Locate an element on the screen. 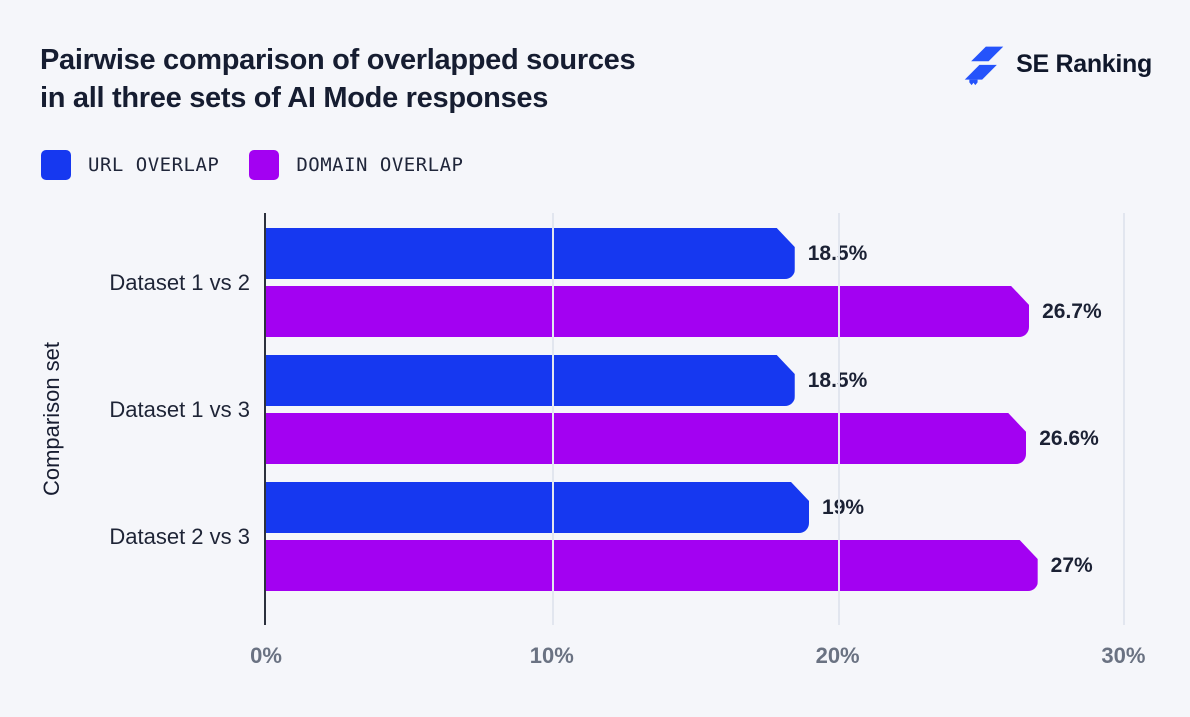  x-tick-label-10: 10% is located at coordinates (551, 655).